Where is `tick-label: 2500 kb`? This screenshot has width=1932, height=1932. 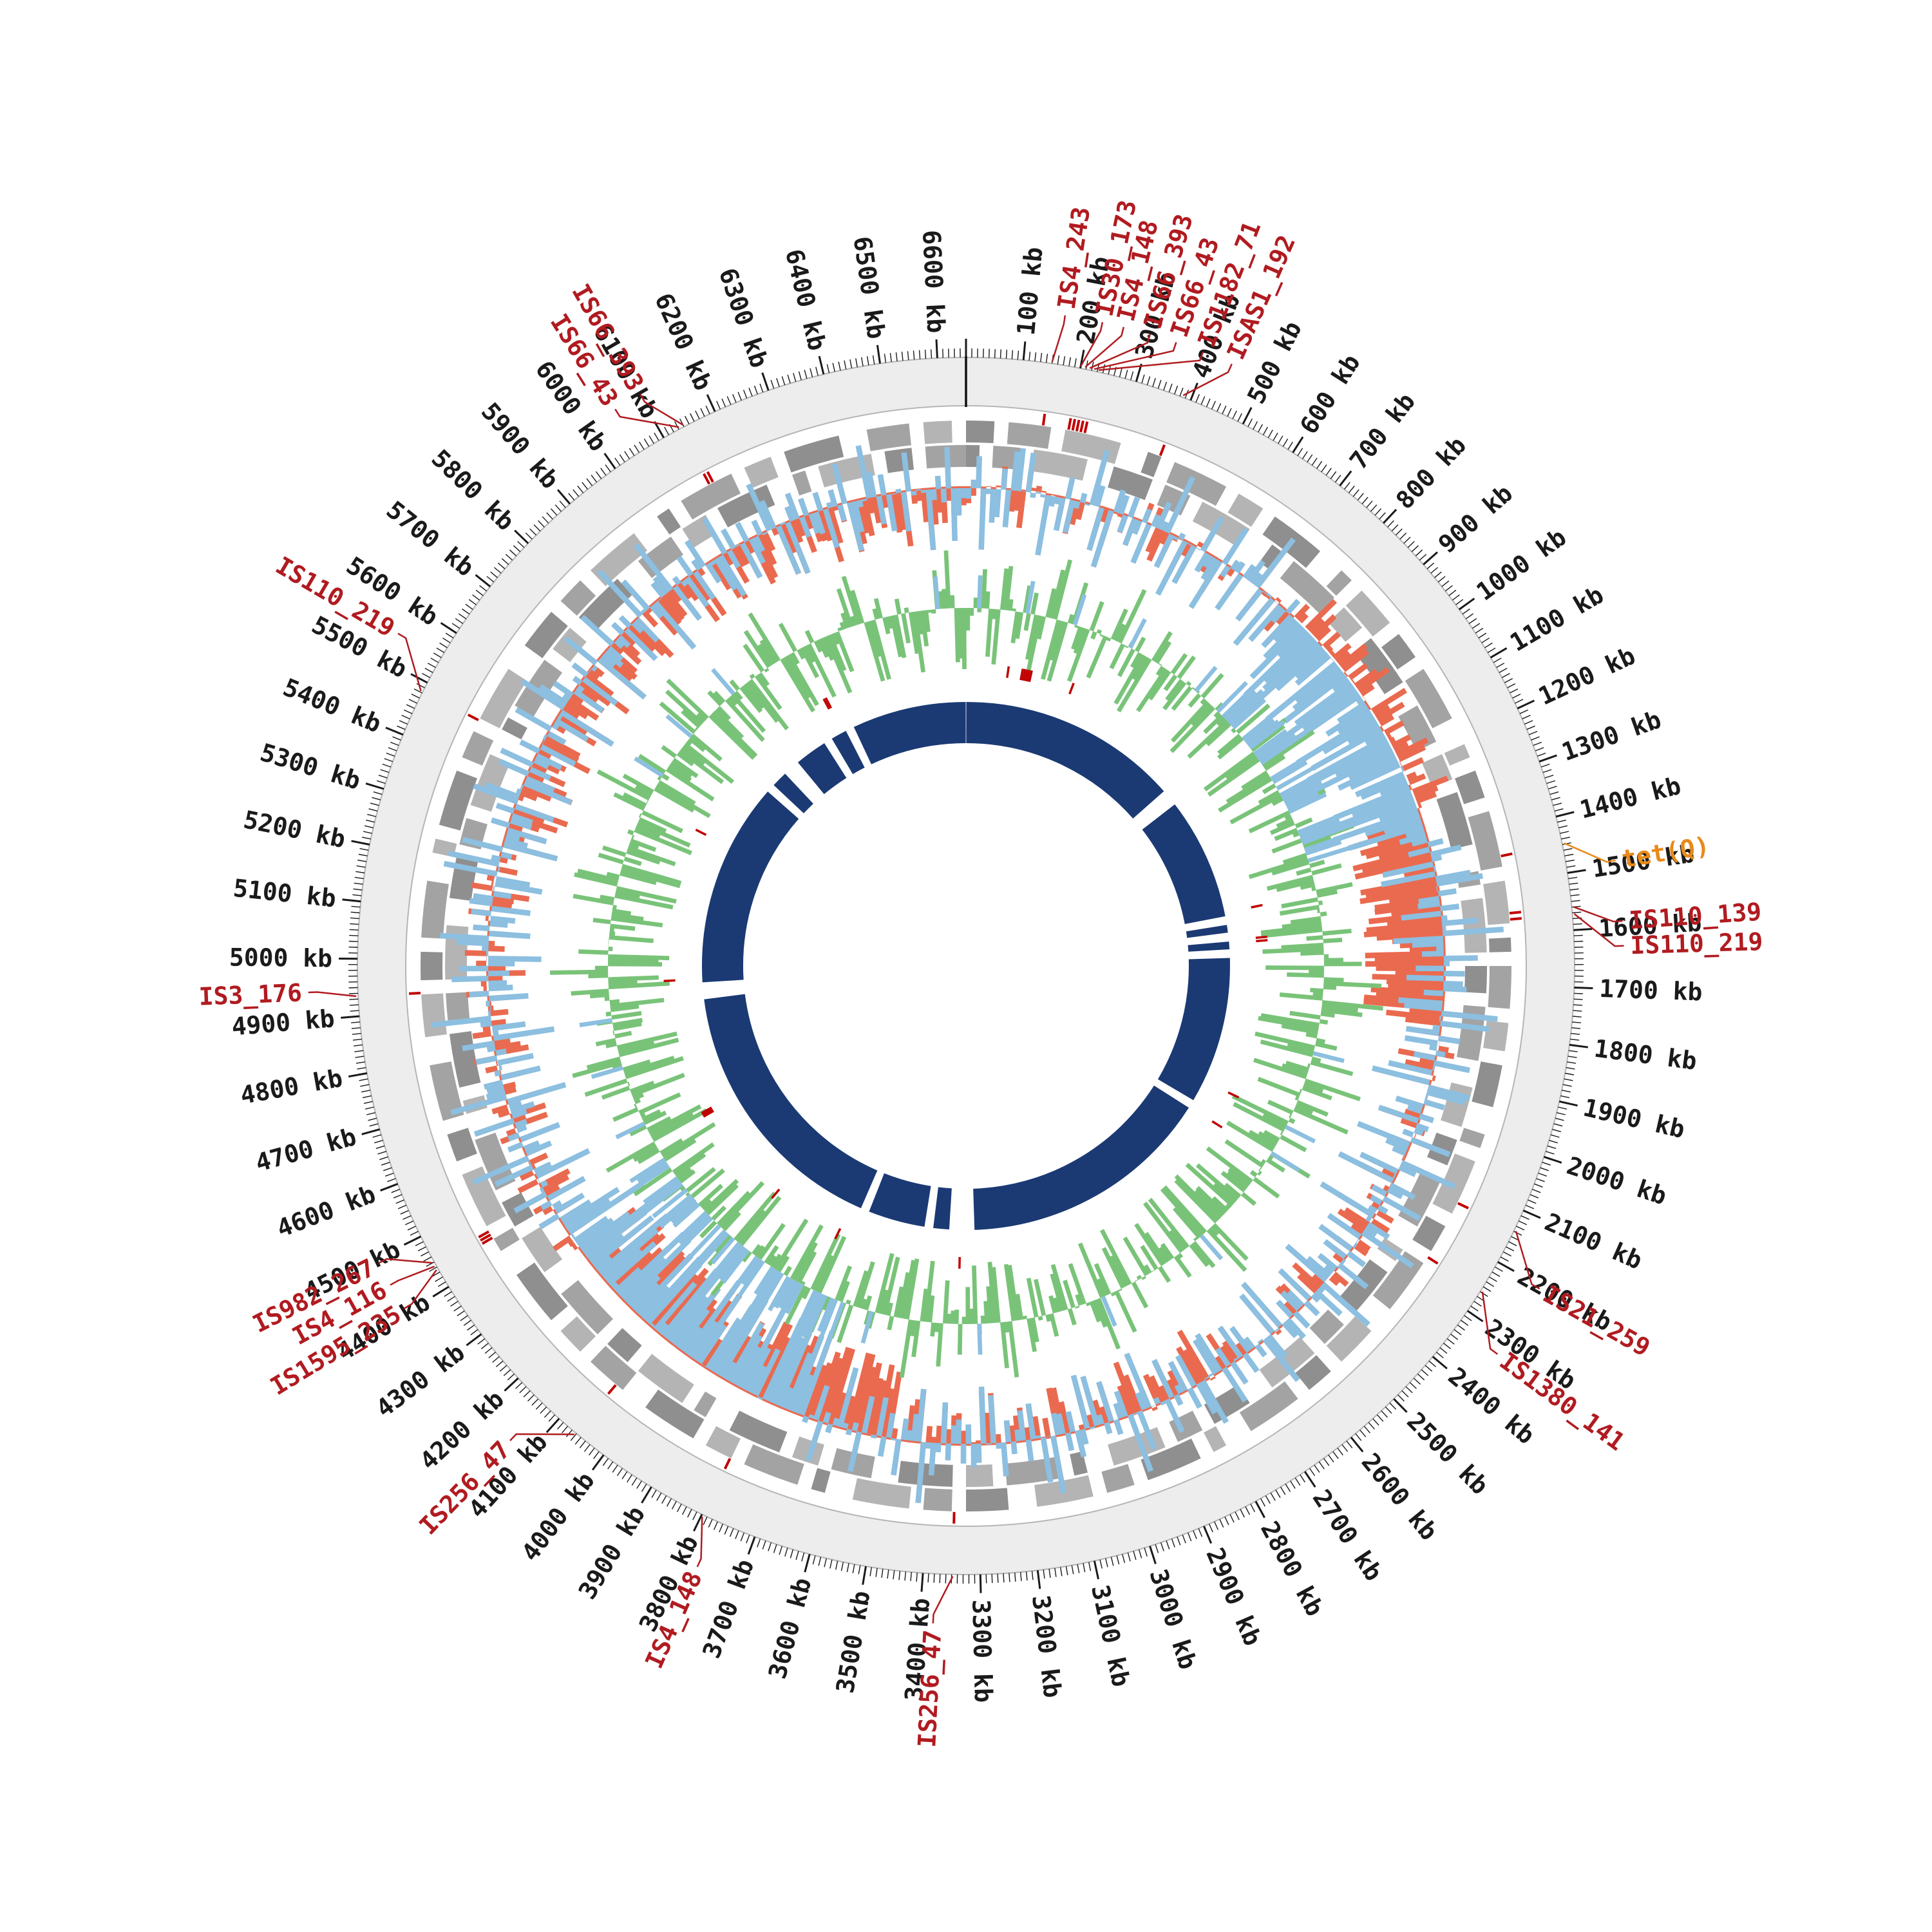 tick-label: 2500 kb is located at coordinates (1448, 1453).